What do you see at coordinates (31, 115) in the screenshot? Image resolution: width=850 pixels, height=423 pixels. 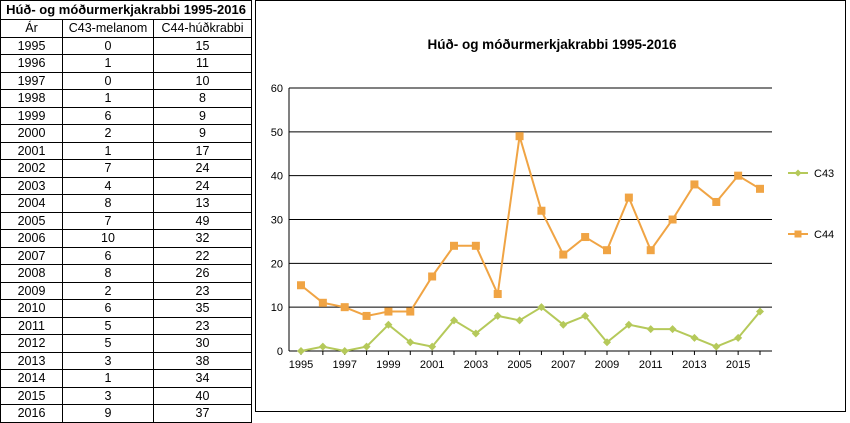 I see `cell-year: 1999` at bounding box center [31, 115].